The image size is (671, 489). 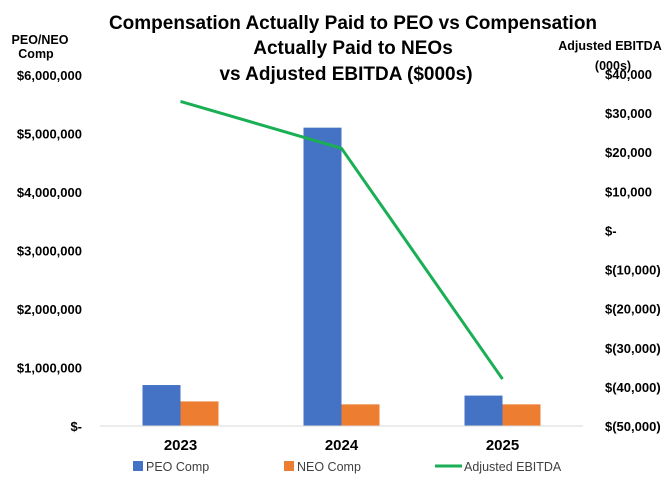 I want to click on left-tick-label: $4,000,000, so click(x=49, y=192).